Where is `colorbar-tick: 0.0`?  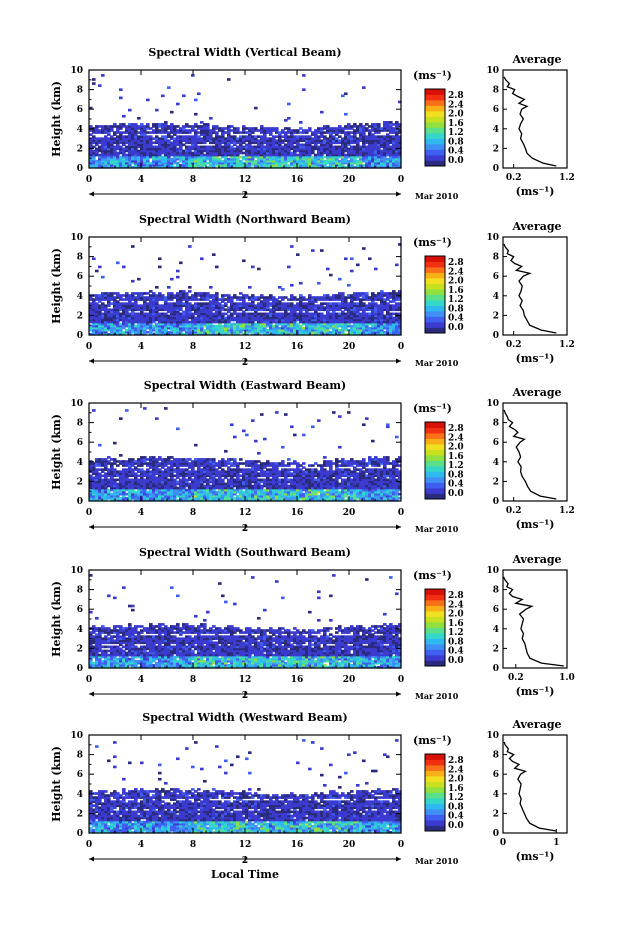 colorbar-tick: 0.0 is located at coordinates (456, 328).